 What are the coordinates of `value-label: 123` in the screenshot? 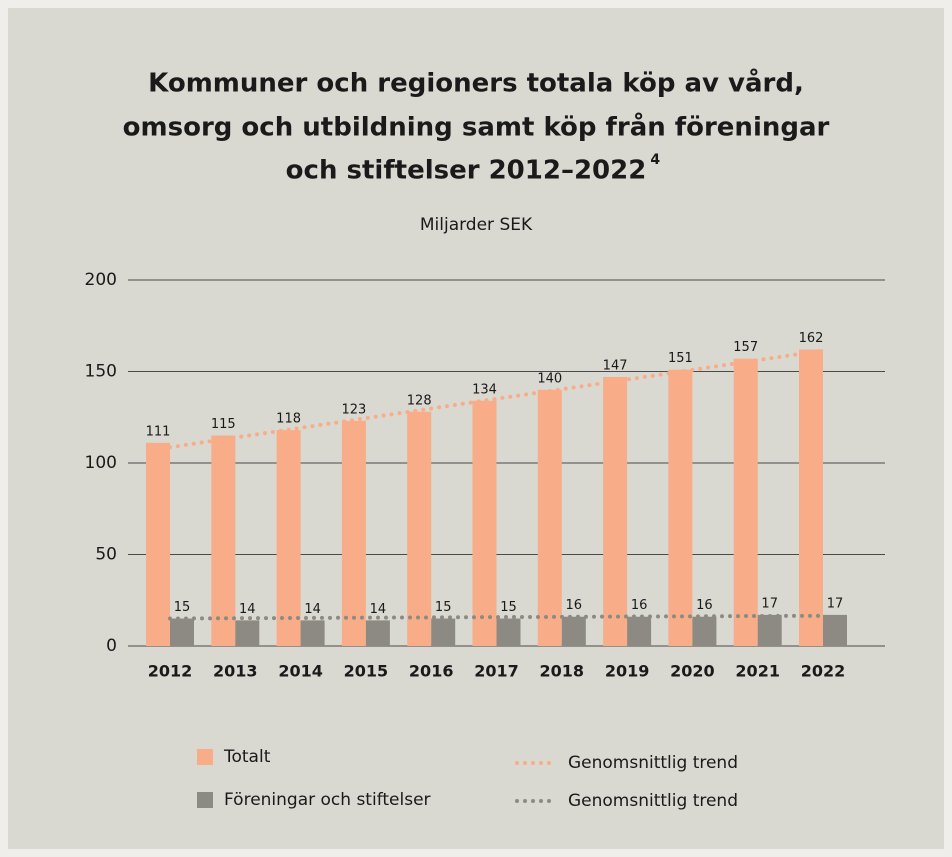 It's located at (353, 409).